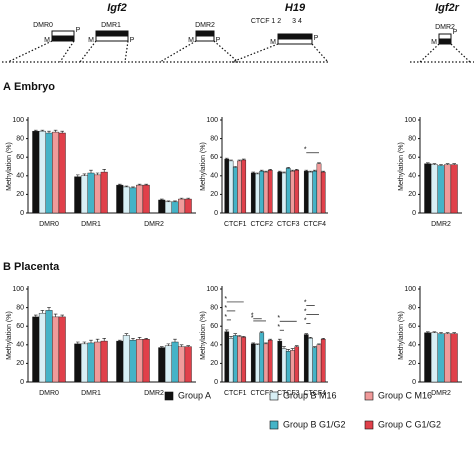  What do you see at coordinates (261, 224) in the screenshot?
I see `x-tick-label: CTCF2` at bounding box center [261, 224].